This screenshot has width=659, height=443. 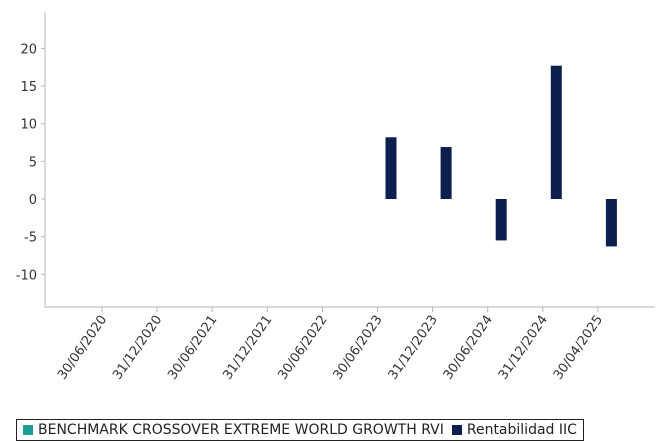 I want to click on x-tick-label: 31/12/2024, so click(x=523, y=348).